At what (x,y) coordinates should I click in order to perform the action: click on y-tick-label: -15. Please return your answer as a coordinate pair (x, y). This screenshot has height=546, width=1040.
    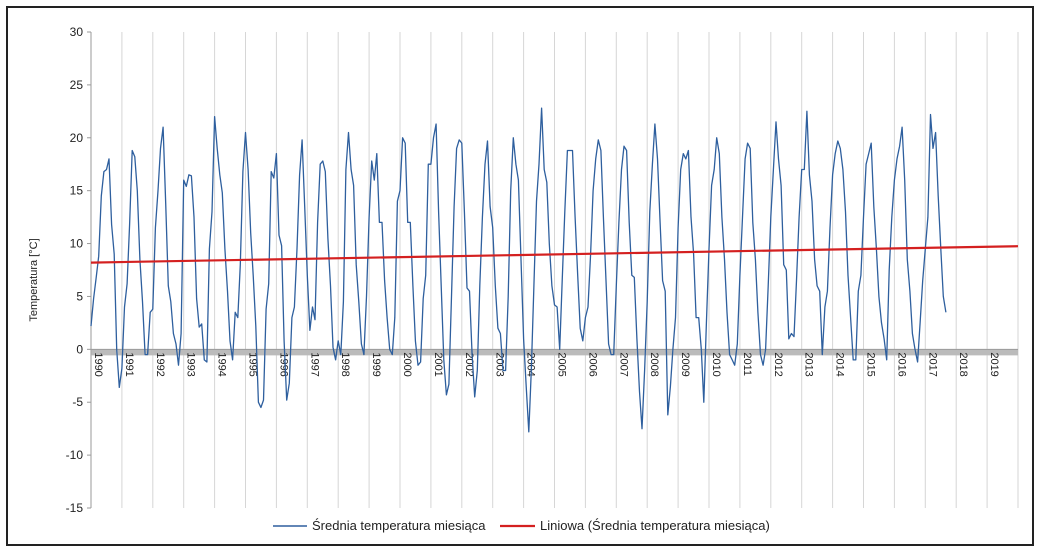
    Looking at the image, I should click on (75, 508).